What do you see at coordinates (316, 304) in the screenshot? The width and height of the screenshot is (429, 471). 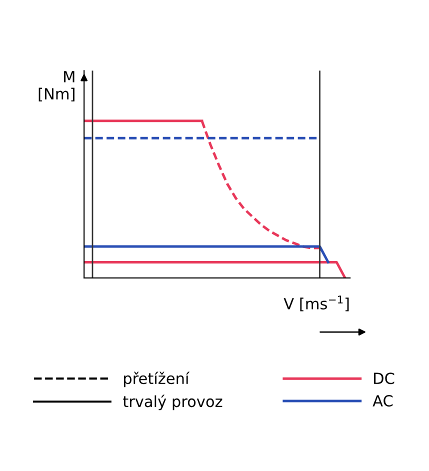 I see `x-axis-title: V [ms$^{−1}$]` at bounding box center [316, 304].